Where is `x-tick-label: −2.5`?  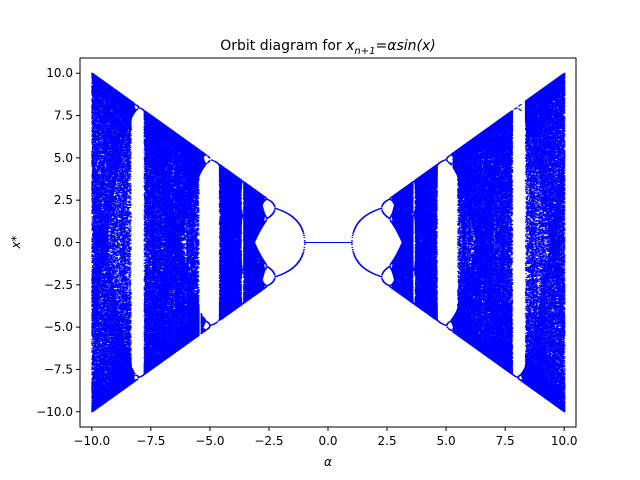
x-tick-label: −2.5 is located at coordinates (268, 441).